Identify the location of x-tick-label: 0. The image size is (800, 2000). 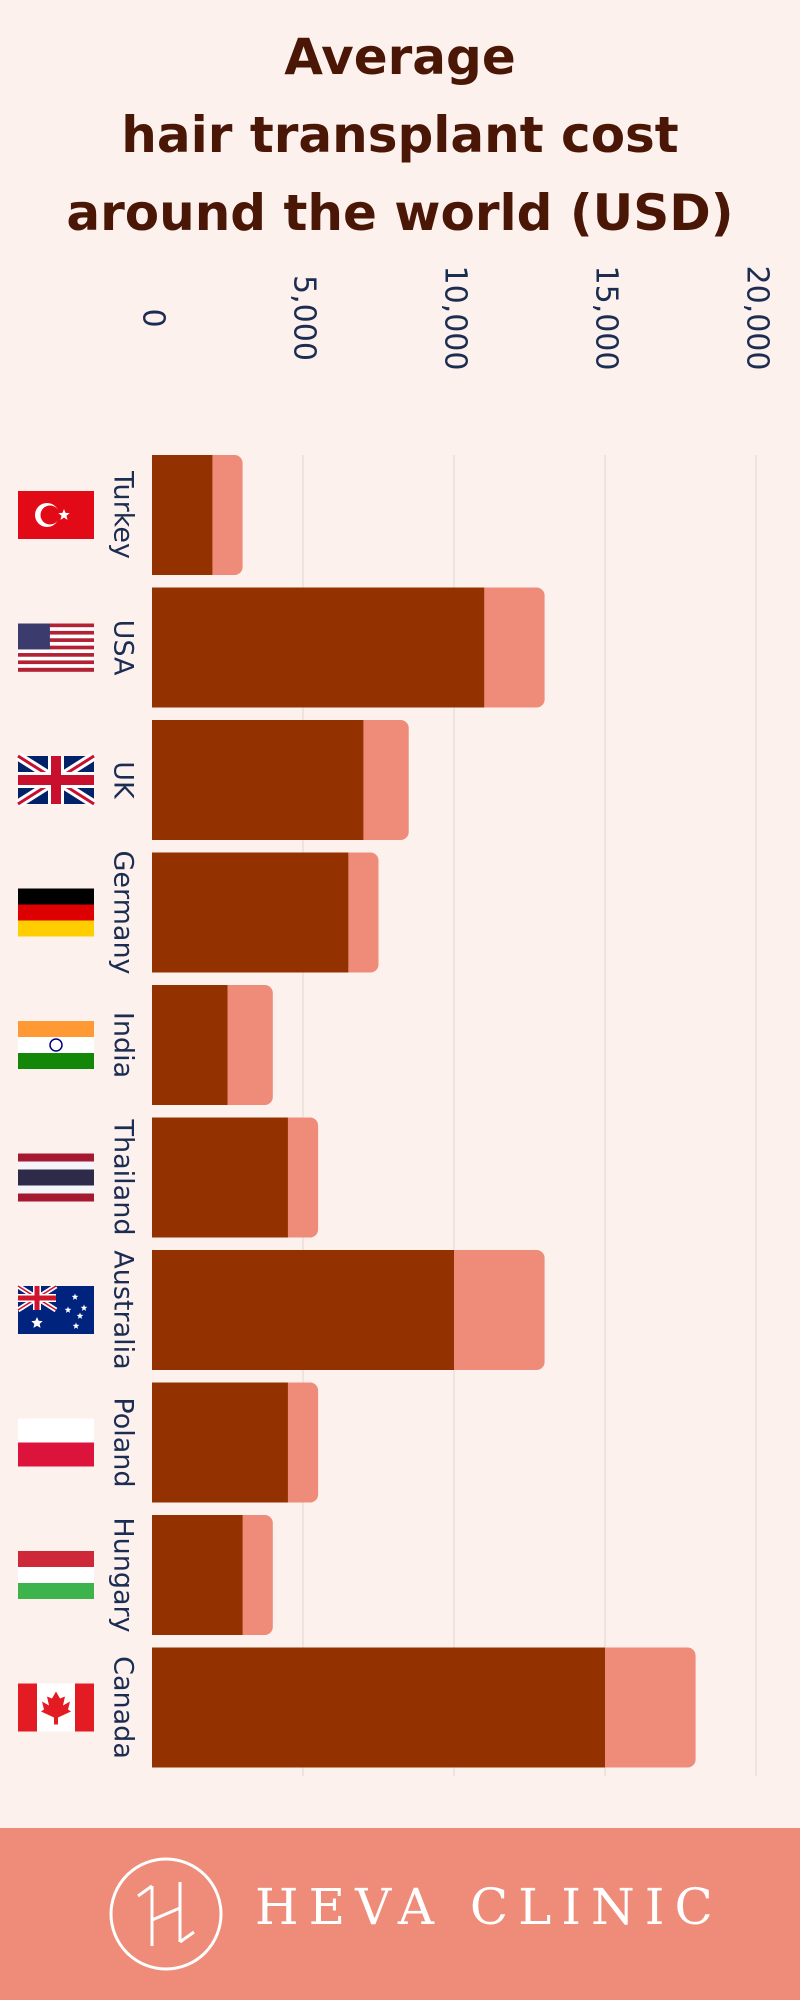
(153, 317).